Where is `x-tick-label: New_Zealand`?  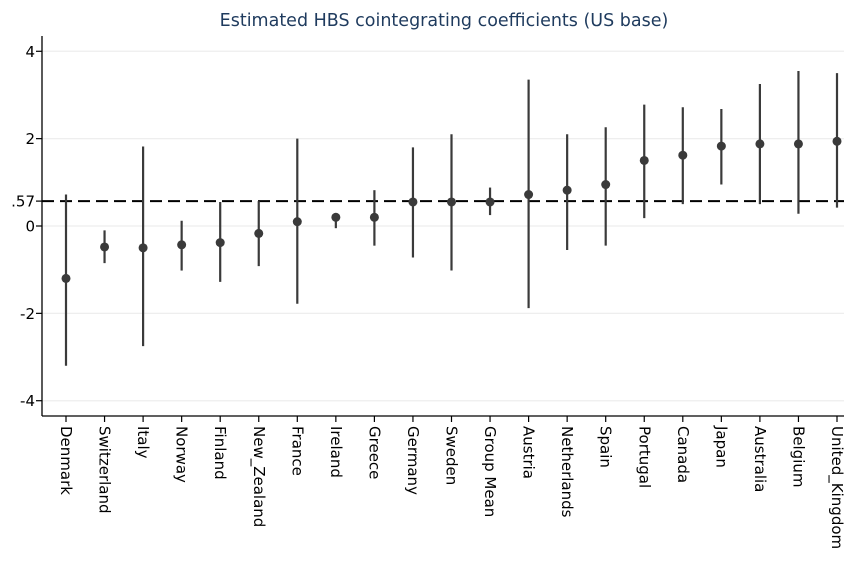 x-tick-label: New_Zealand is located at coordinates (258, 476).